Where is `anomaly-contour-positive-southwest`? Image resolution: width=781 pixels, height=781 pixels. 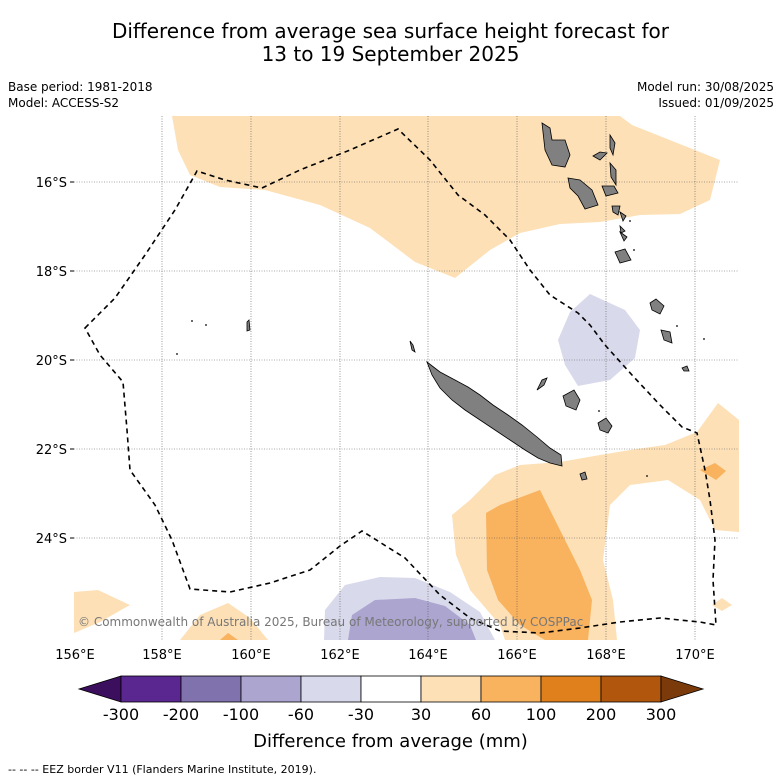
anomaly-contour-positive-southwest is located at coordinates (102, 611).